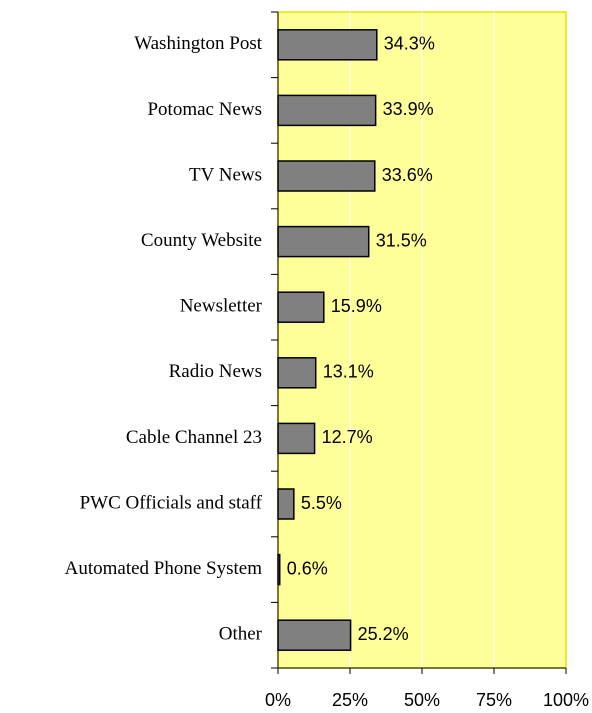 The height and width of the screenshot is (713, 592). I want to click on data-label: 34.3%, so click(409, 44).